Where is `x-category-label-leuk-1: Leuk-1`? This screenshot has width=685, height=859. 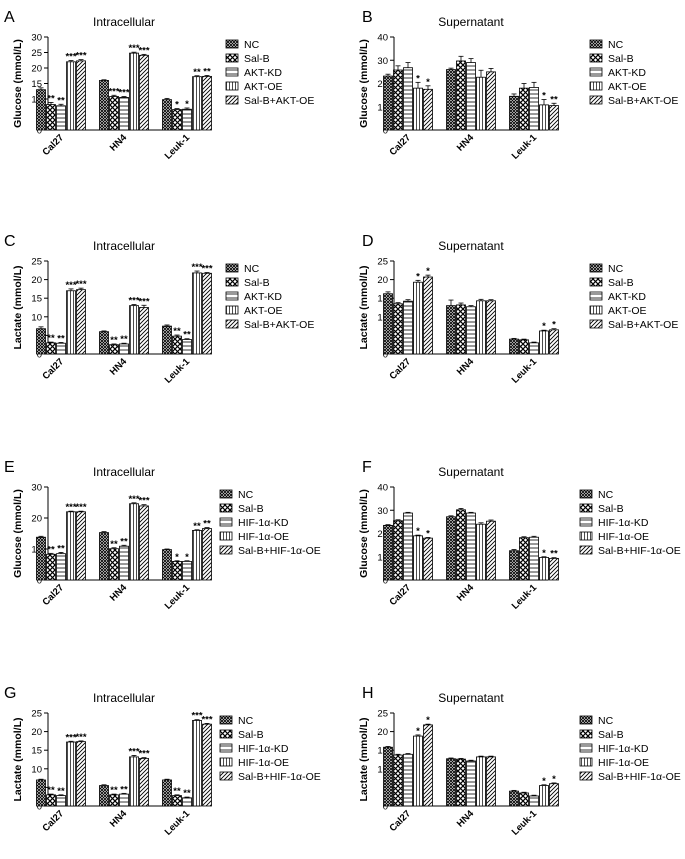
x-category-label-leuk-1: Leuk-1 is located at coordinates (178, 597).